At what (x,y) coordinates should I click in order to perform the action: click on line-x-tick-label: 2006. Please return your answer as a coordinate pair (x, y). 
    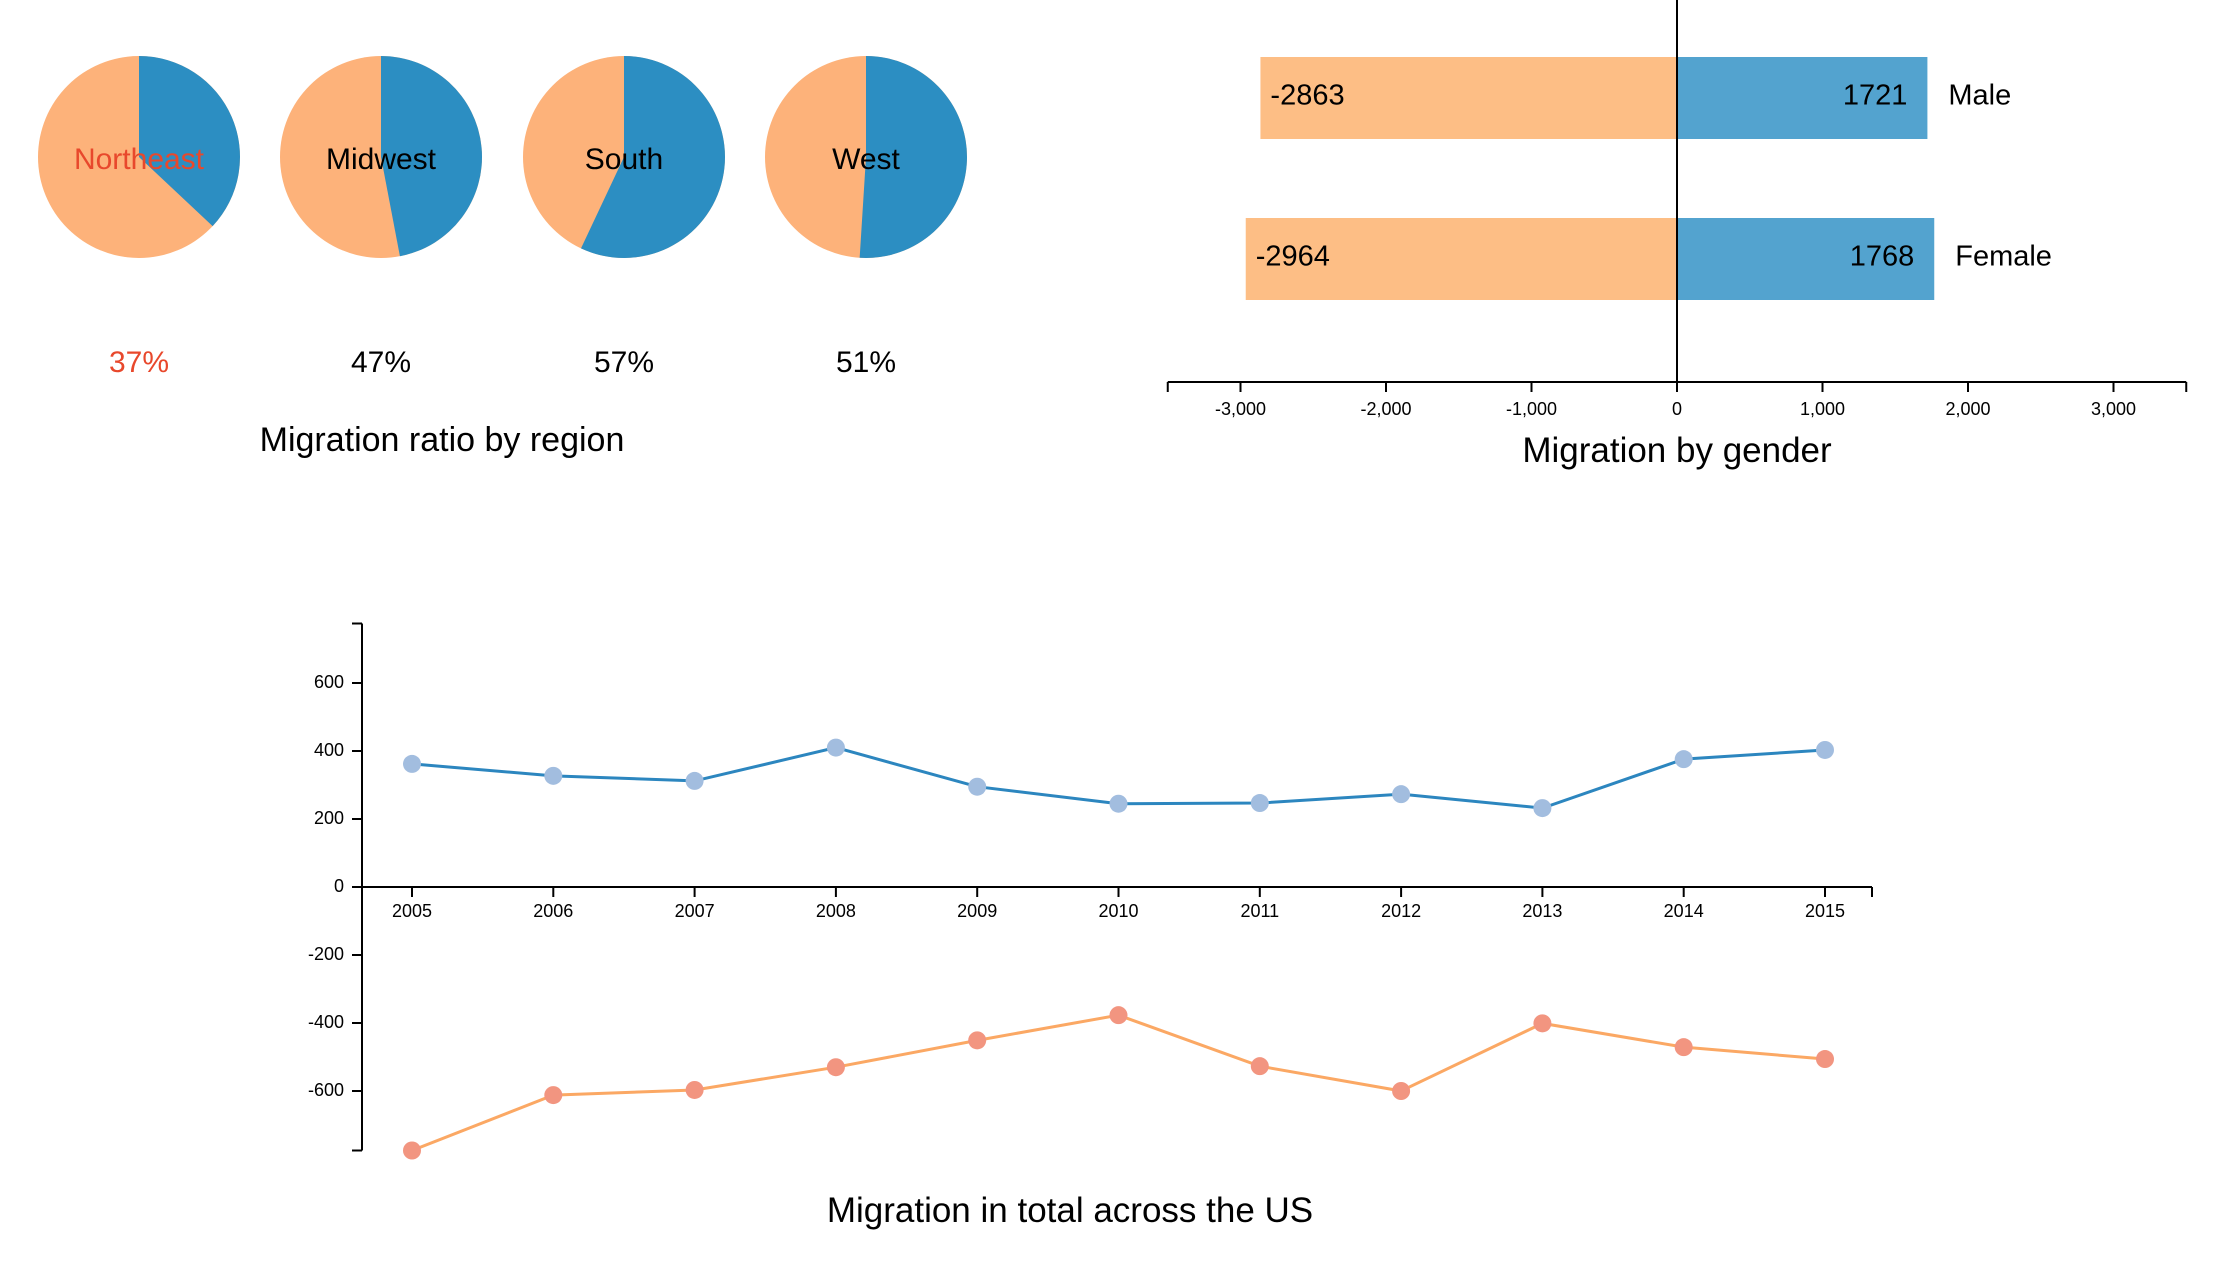
    Looking at the image, I should click on (553, 911).